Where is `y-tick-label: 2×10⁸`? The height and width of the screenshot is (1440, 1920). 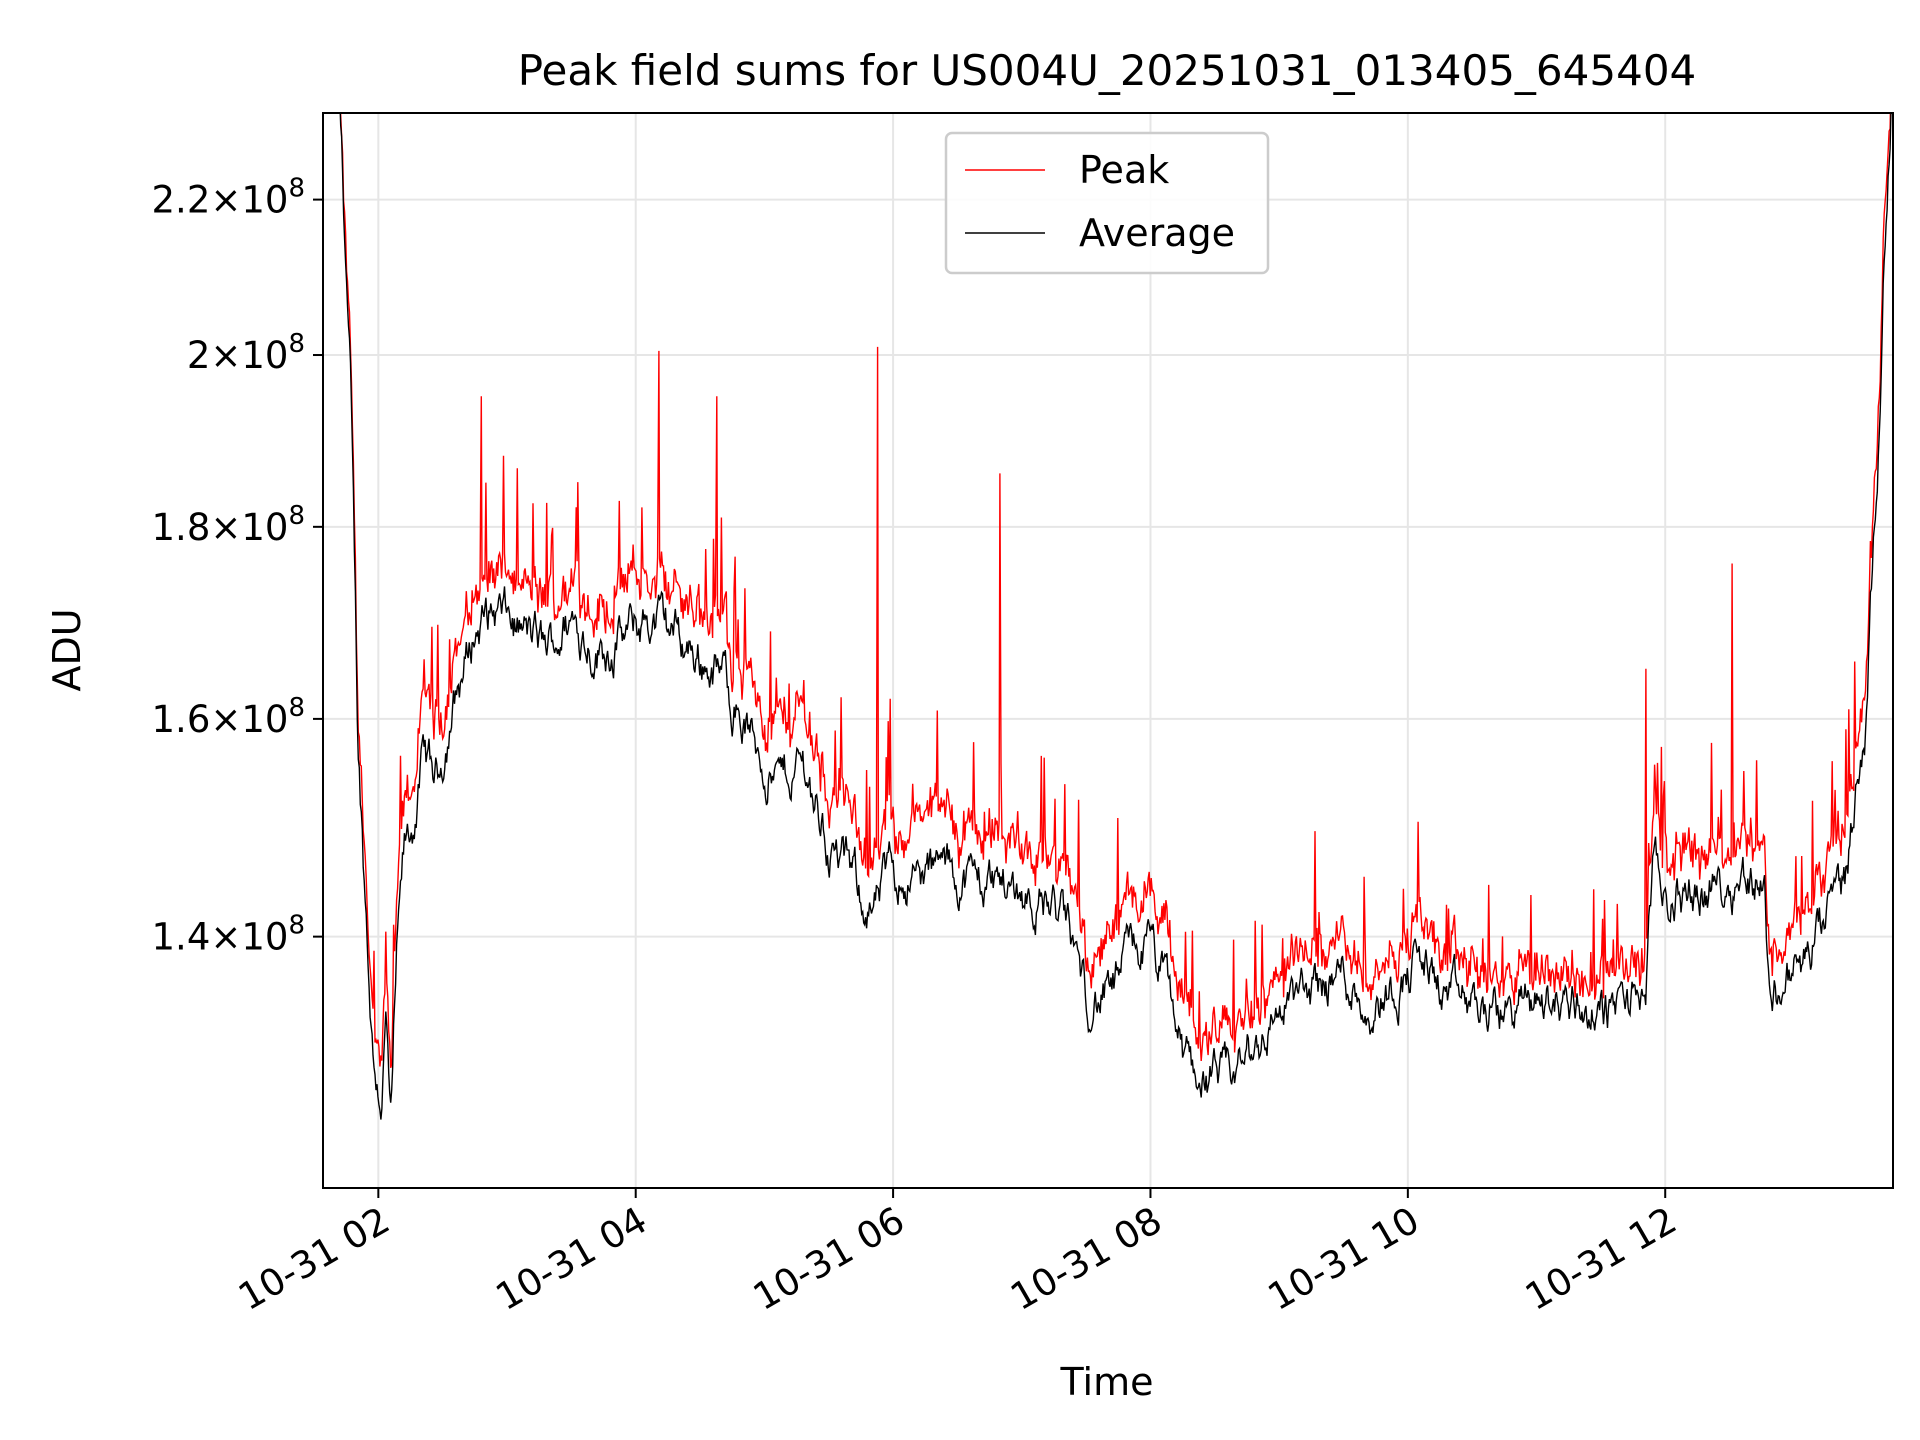
y-tick-label: 2×10⁸ is located at coordinates (246, 353).